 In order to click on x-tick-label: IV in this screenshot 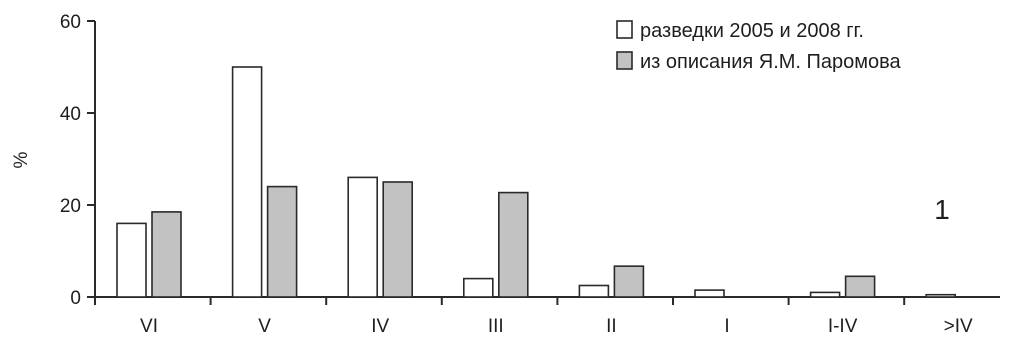, I will do `click(380, 326)`.